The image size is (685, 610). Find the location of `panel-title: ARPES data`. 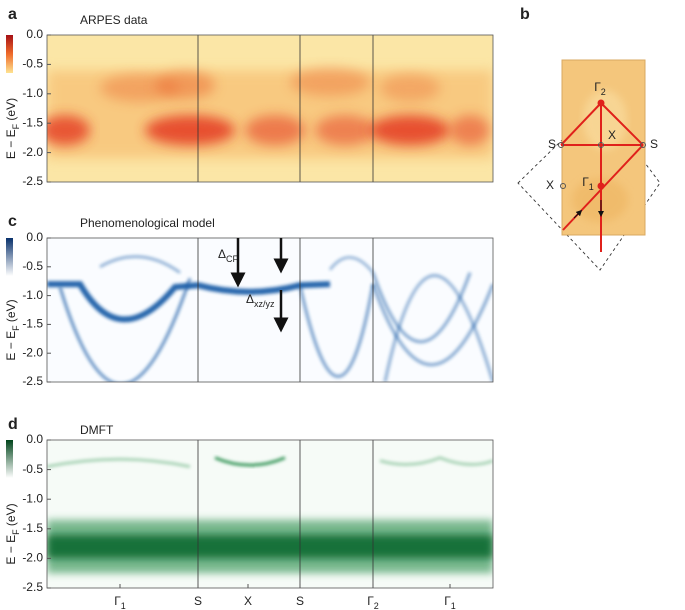

panel-title: ARPES data is located at coordinates (114, 20).